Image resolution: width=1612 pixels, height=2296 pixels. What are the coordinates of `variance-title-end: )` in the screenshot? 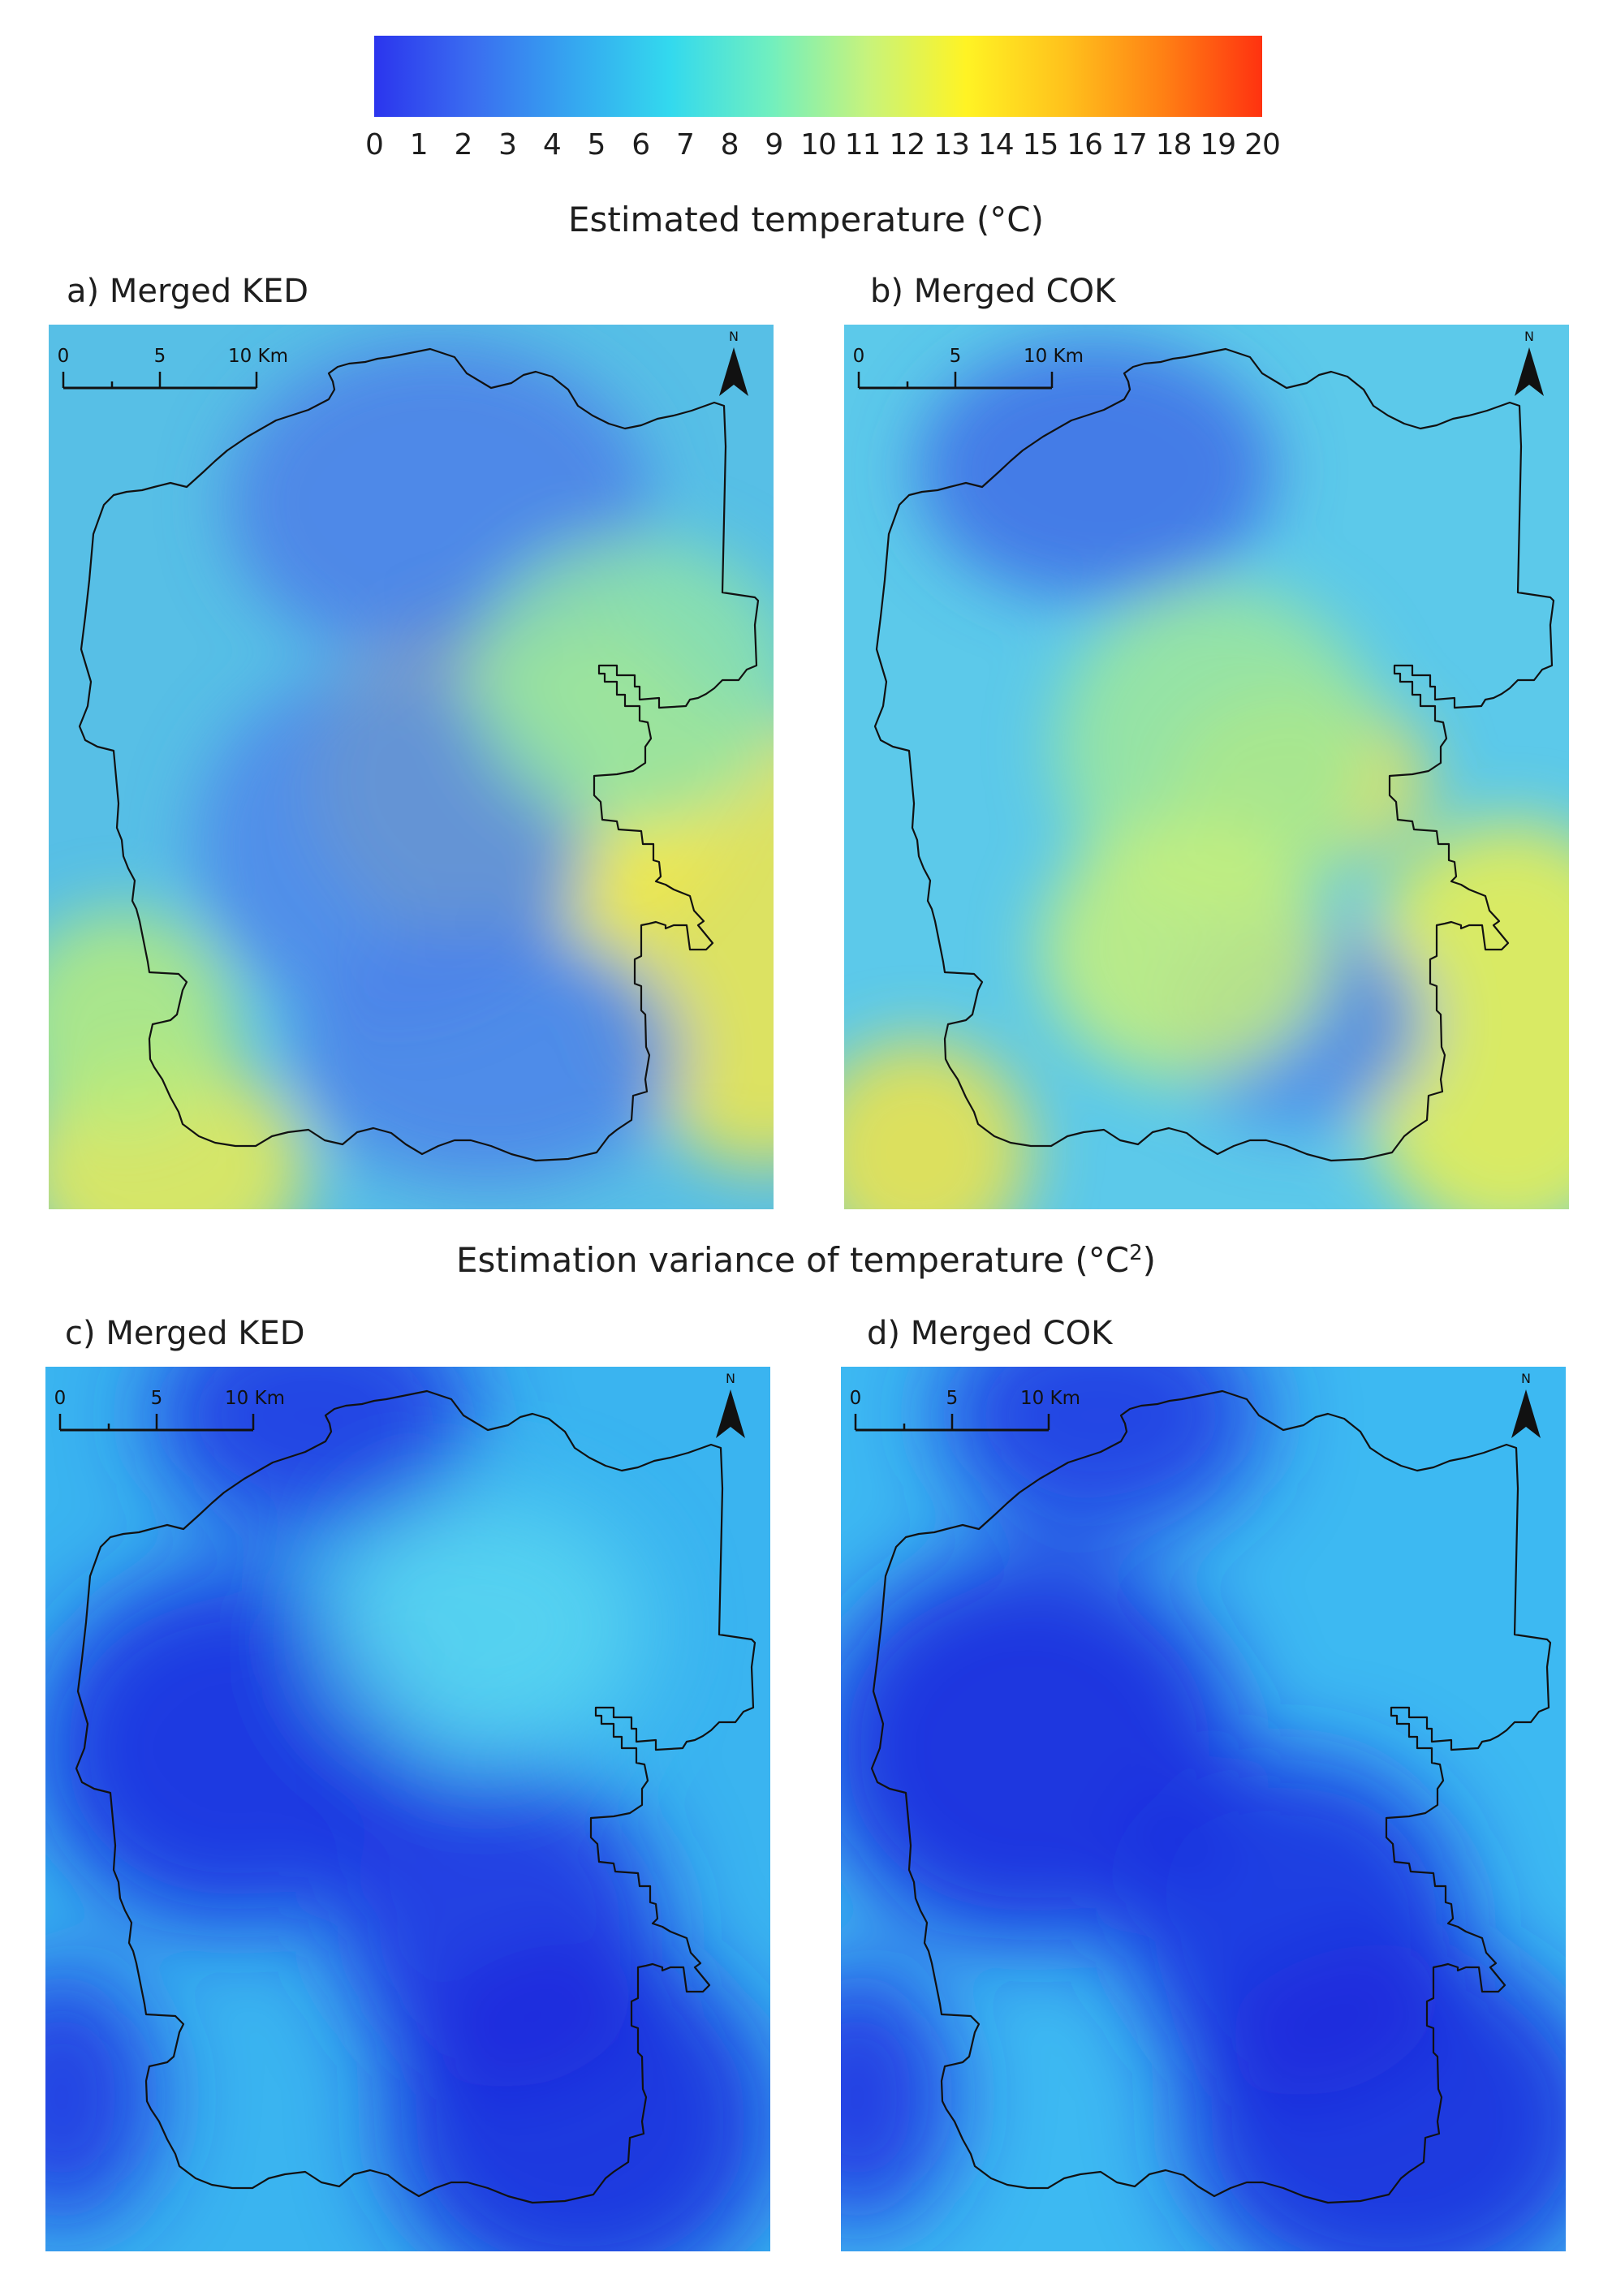 It's located at (1149, 1260).